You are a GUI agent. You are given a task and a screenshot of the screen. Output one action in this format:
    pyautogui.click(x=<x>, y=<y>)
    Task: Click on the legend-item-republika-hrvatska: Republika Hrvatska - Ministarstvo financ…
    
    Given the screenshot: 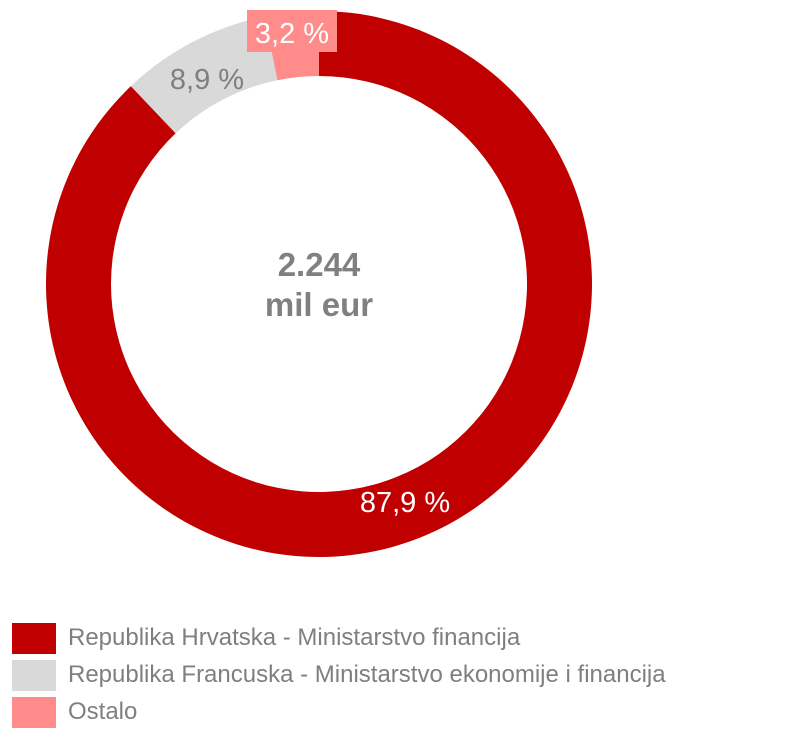 What is the action you would take?
    pyautogui.click(x=339, y=638)
    